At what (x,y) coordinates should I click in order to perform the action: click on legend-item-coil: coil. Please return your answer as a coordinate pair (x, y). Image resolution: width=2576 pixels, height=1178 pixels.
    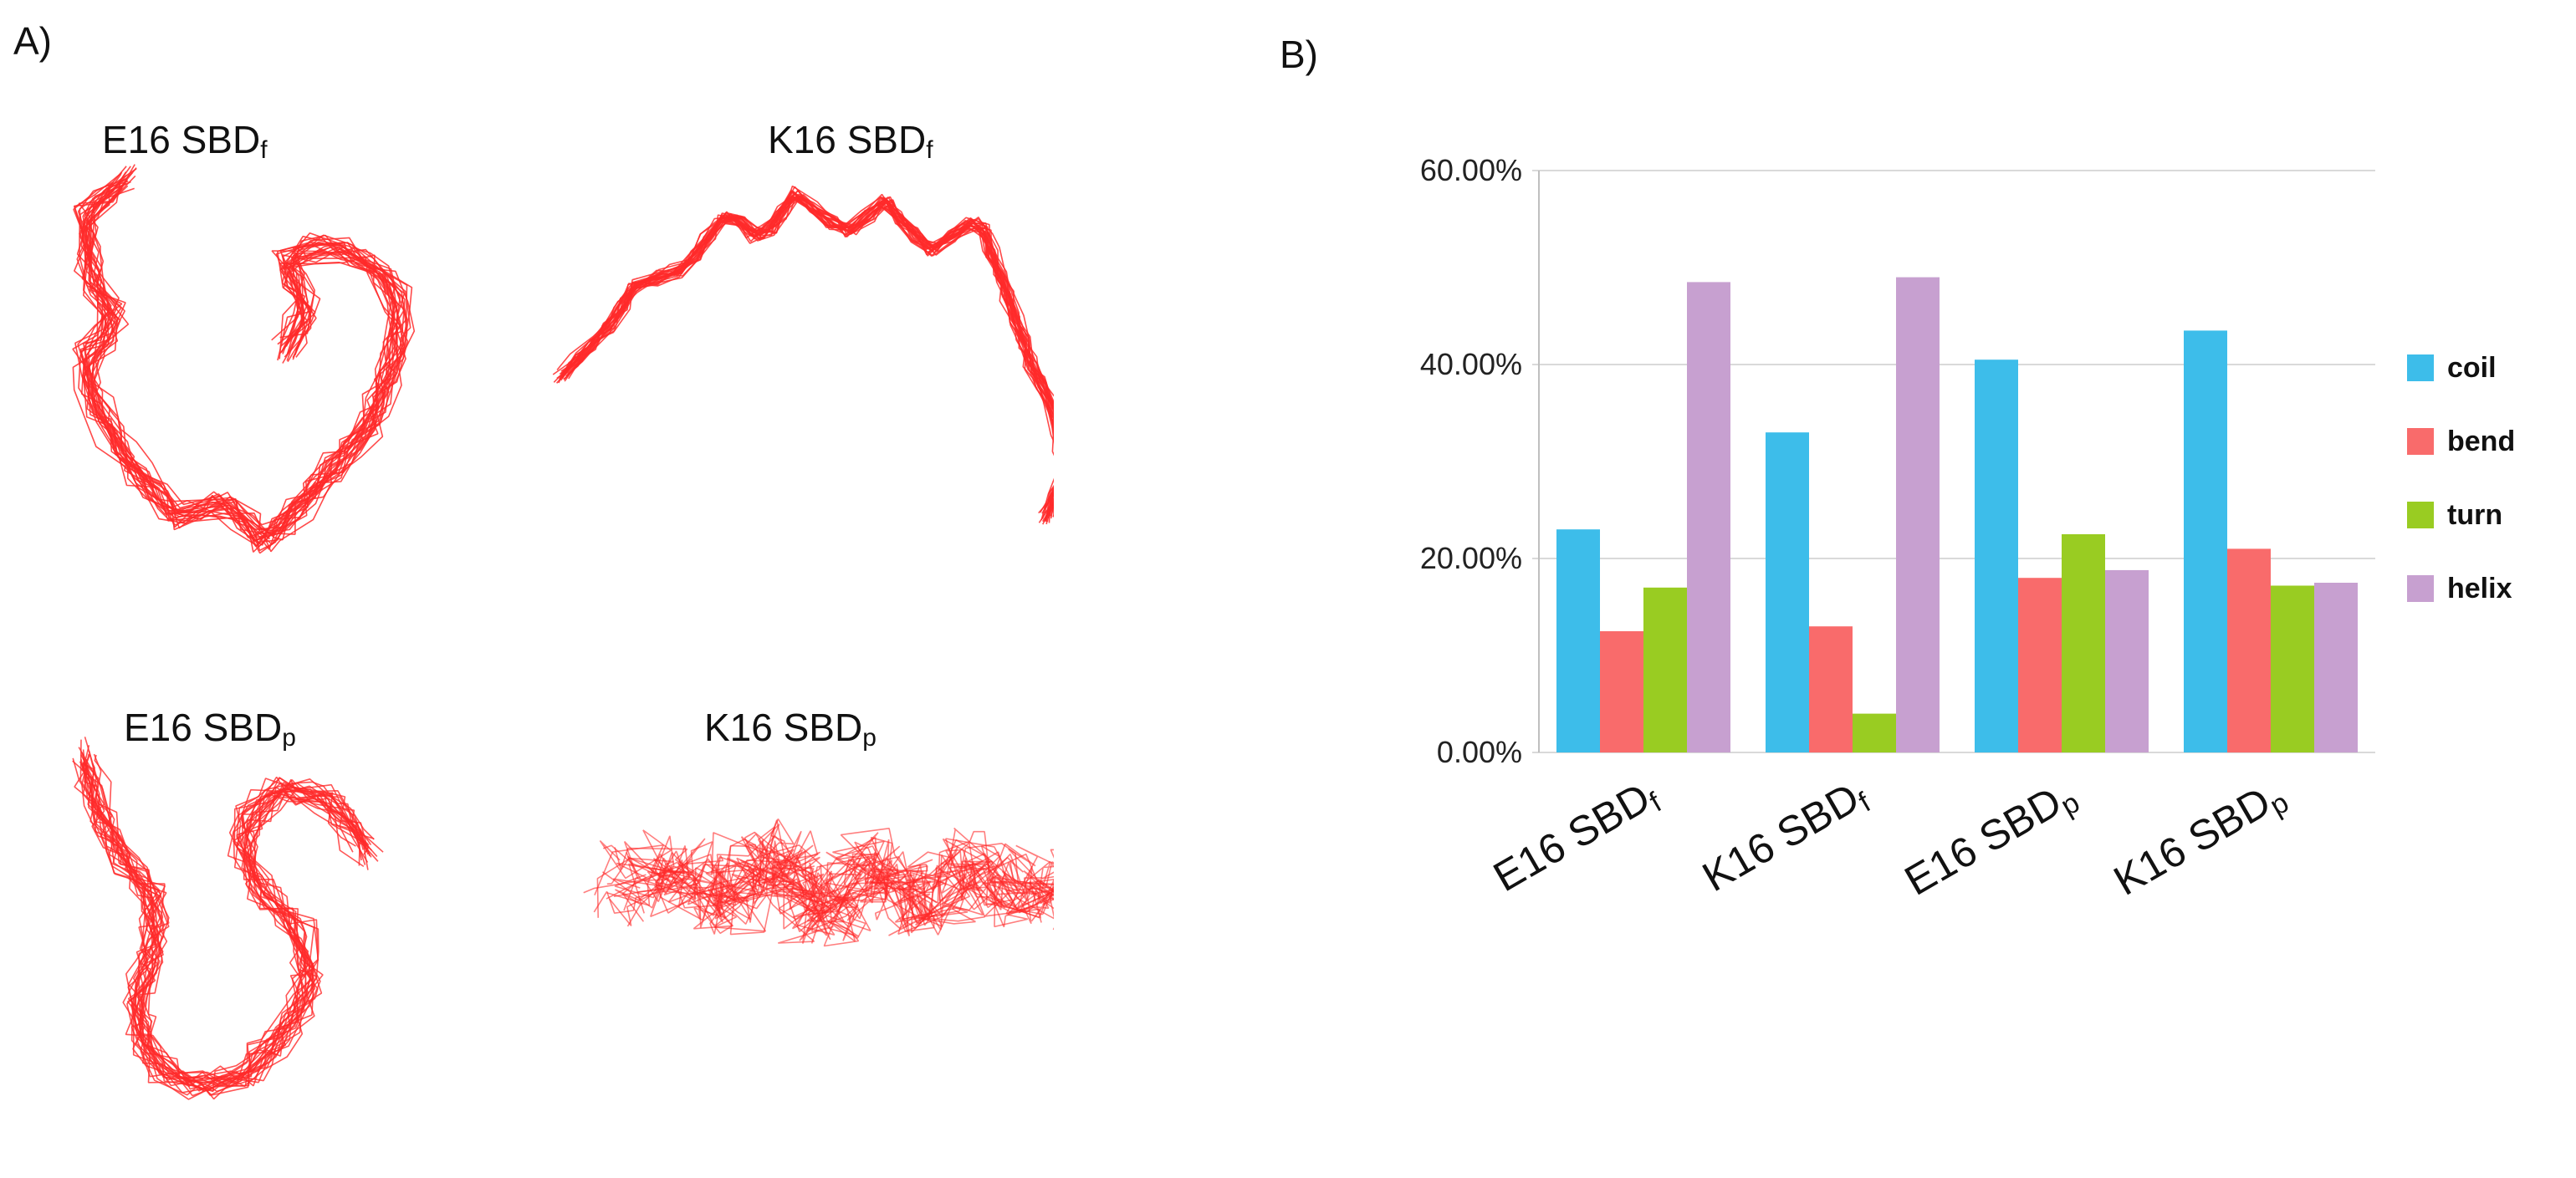
    Looking at the image, I should click on (2461, 368).